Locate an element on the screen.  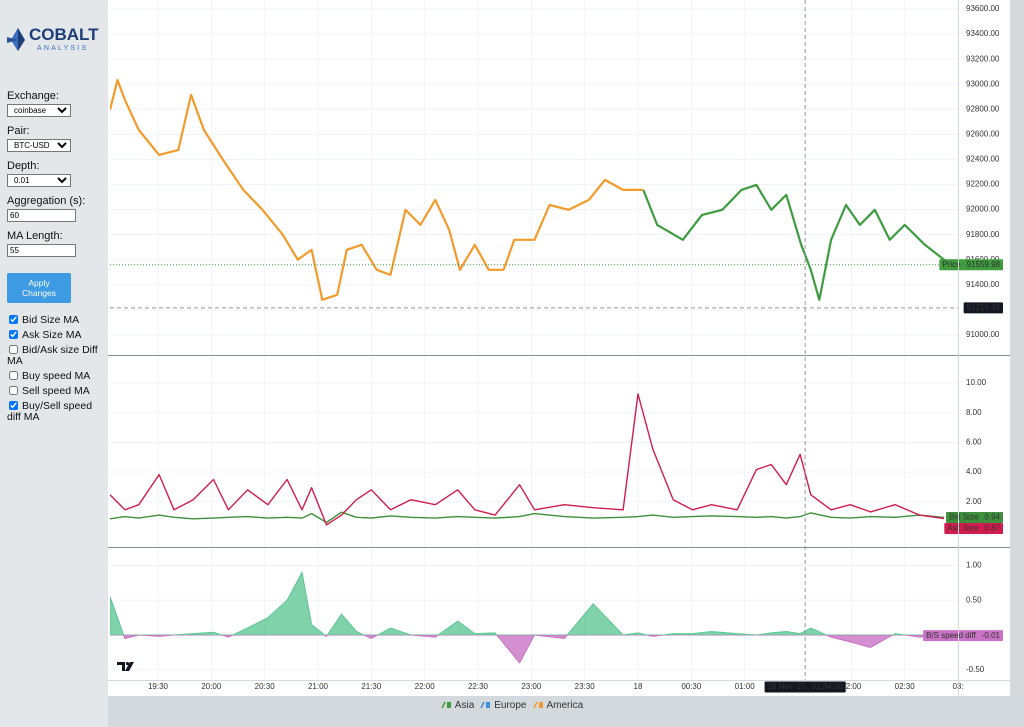
checkbox-label: Buy speed MA is located at coordinates (56, 376).